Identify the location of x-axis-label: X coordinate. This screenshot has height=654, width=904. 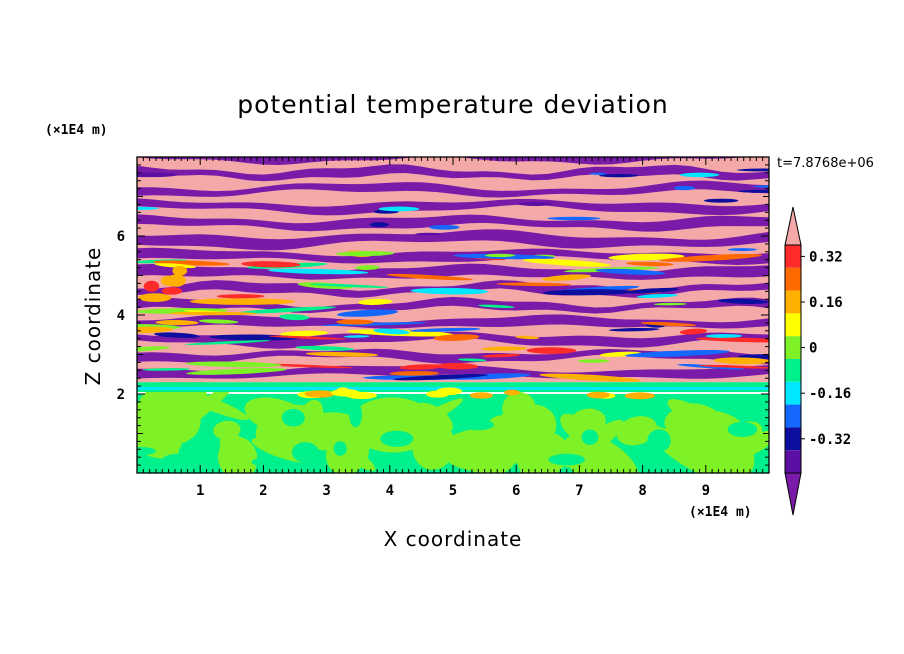
(453, 539).